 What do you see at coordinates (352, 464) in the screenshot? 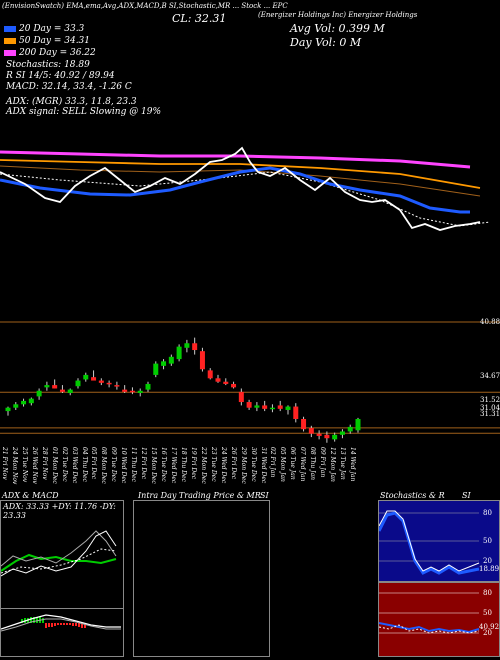
I see `date-tick-label: 14 Wed Jan` at bounding box center [352, 464].